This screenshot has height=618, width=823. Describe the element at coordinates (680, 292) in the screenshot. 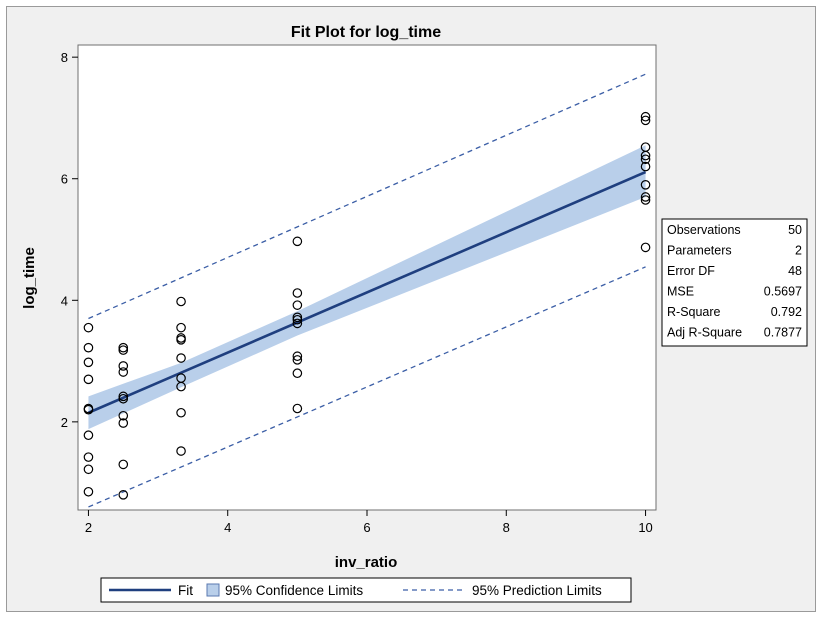

I see `stats-label: MSE` at that location.